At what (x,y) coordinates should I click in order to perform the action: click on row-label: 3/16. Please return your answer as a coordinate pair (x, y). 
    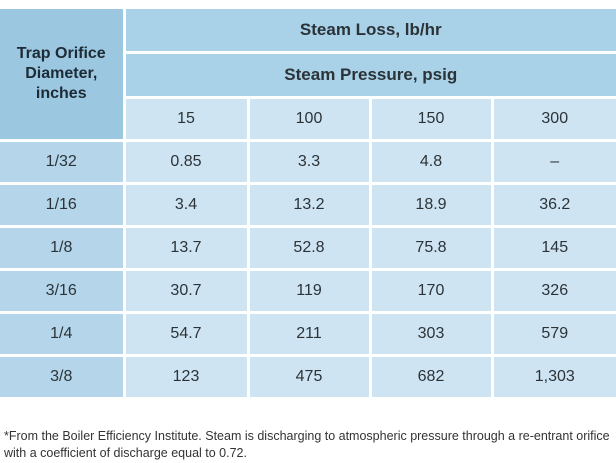
    Looking at the image, I should click on (63, 290).